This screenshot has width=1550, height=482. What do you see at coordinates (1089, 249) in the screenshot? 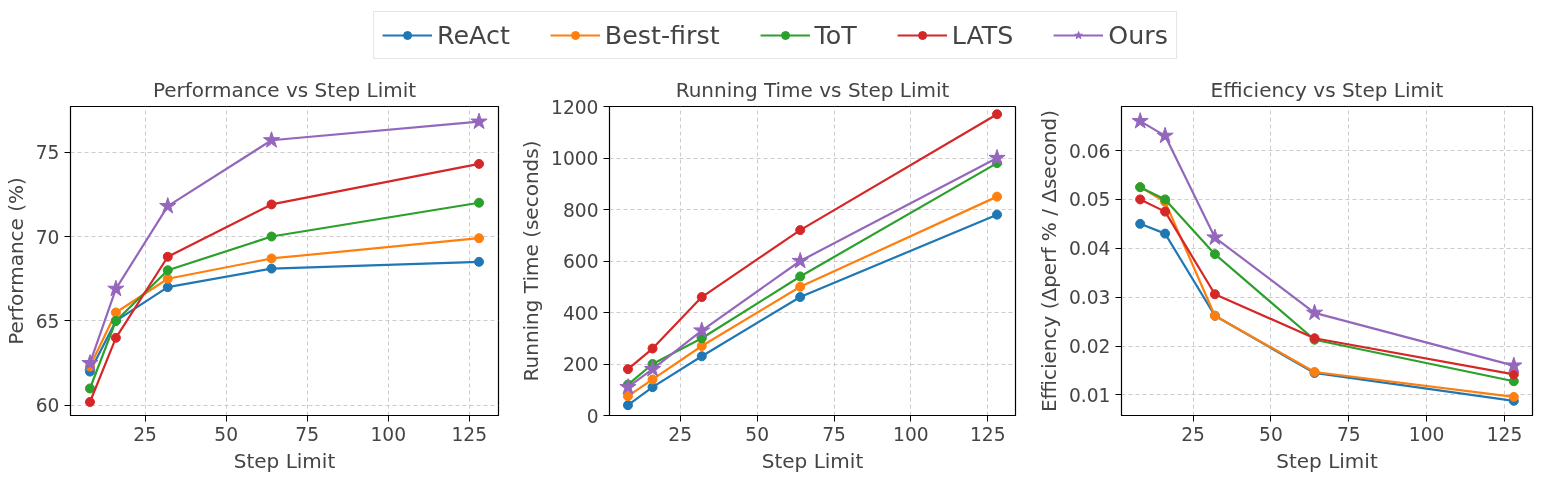
I see `y-tick-label: 0.04` at bounding box center [1089, 249].